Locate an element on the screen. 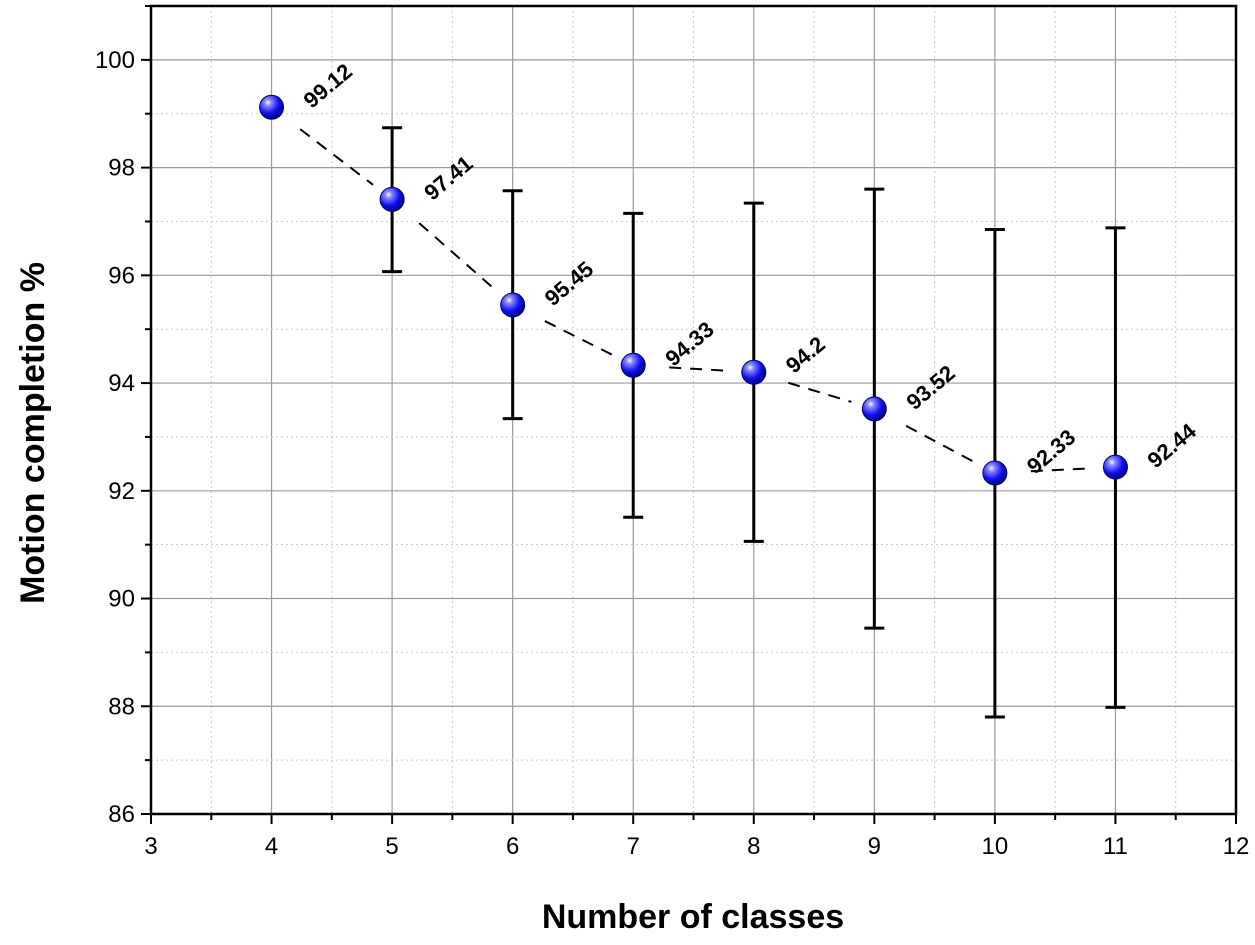 The height and width of the screenshot is (945, 1255). x-tick-label: 12 is located at coordinates (1236, 846).